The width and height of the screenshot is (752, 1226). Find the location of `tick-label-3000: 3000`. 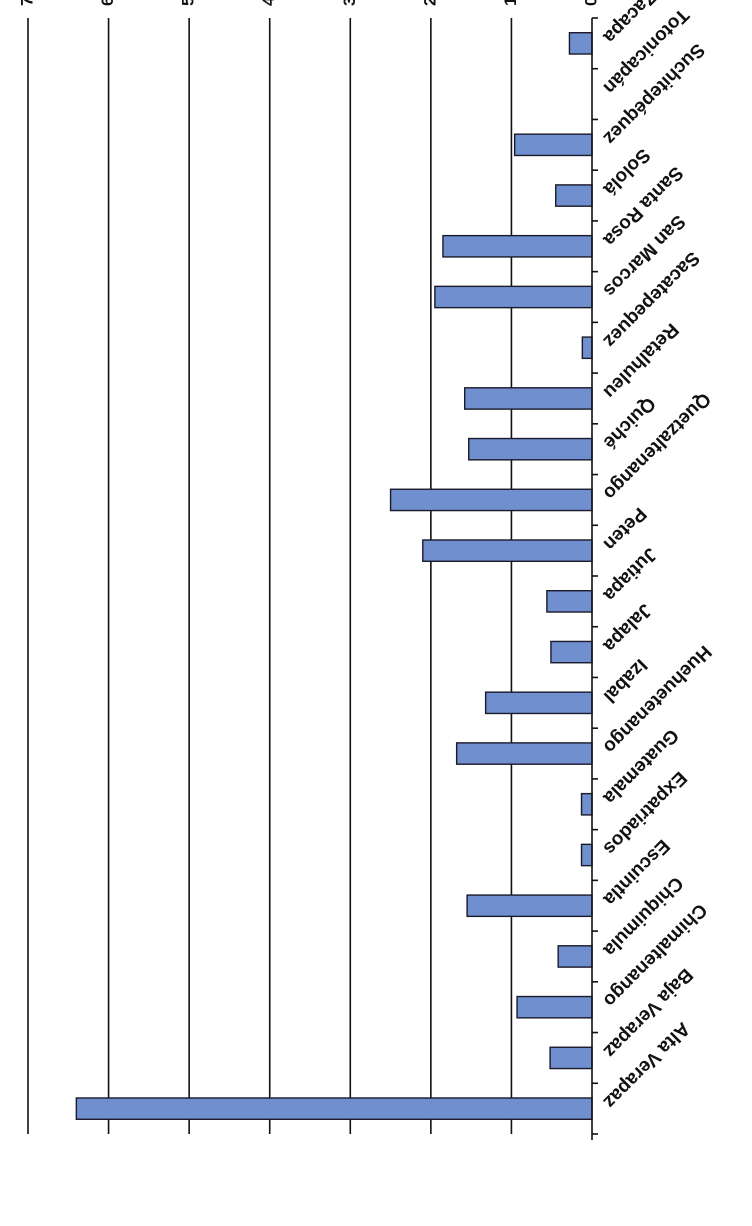

tick-label-3000: 3000 is located at coordinates (349, 3).